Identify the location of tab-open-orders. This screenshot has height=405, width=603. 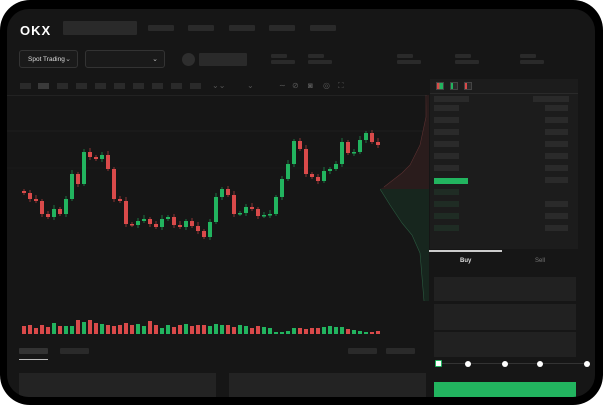
(33, 351).